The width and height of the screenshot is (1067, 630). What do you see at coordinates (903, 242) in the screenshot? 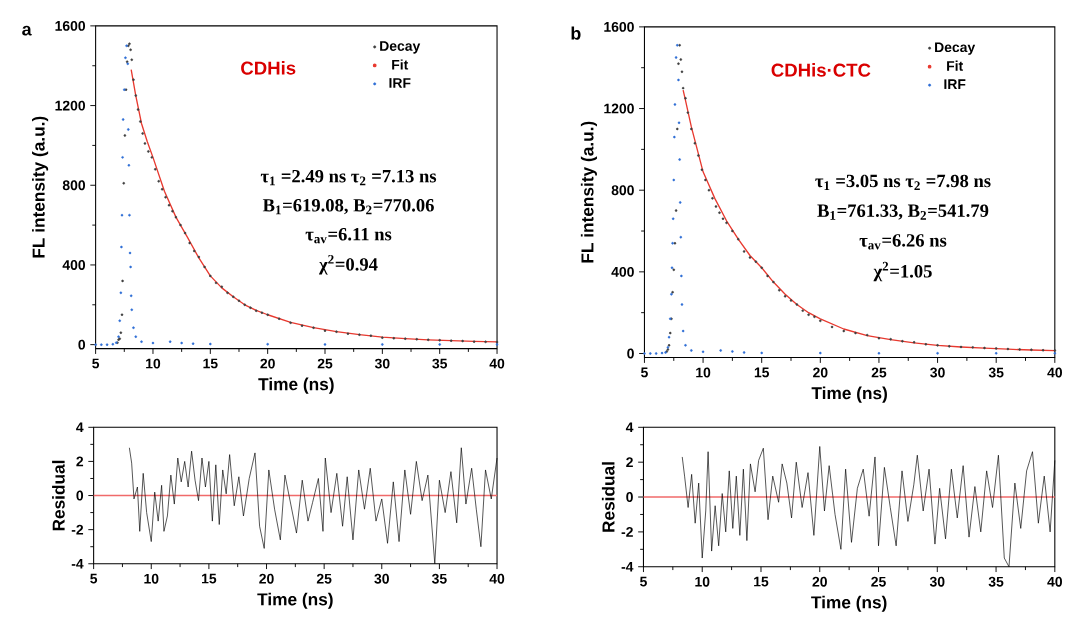
I see `annotation: τ$_{av}$=6.26 ns` at bounding box center [903, 242].